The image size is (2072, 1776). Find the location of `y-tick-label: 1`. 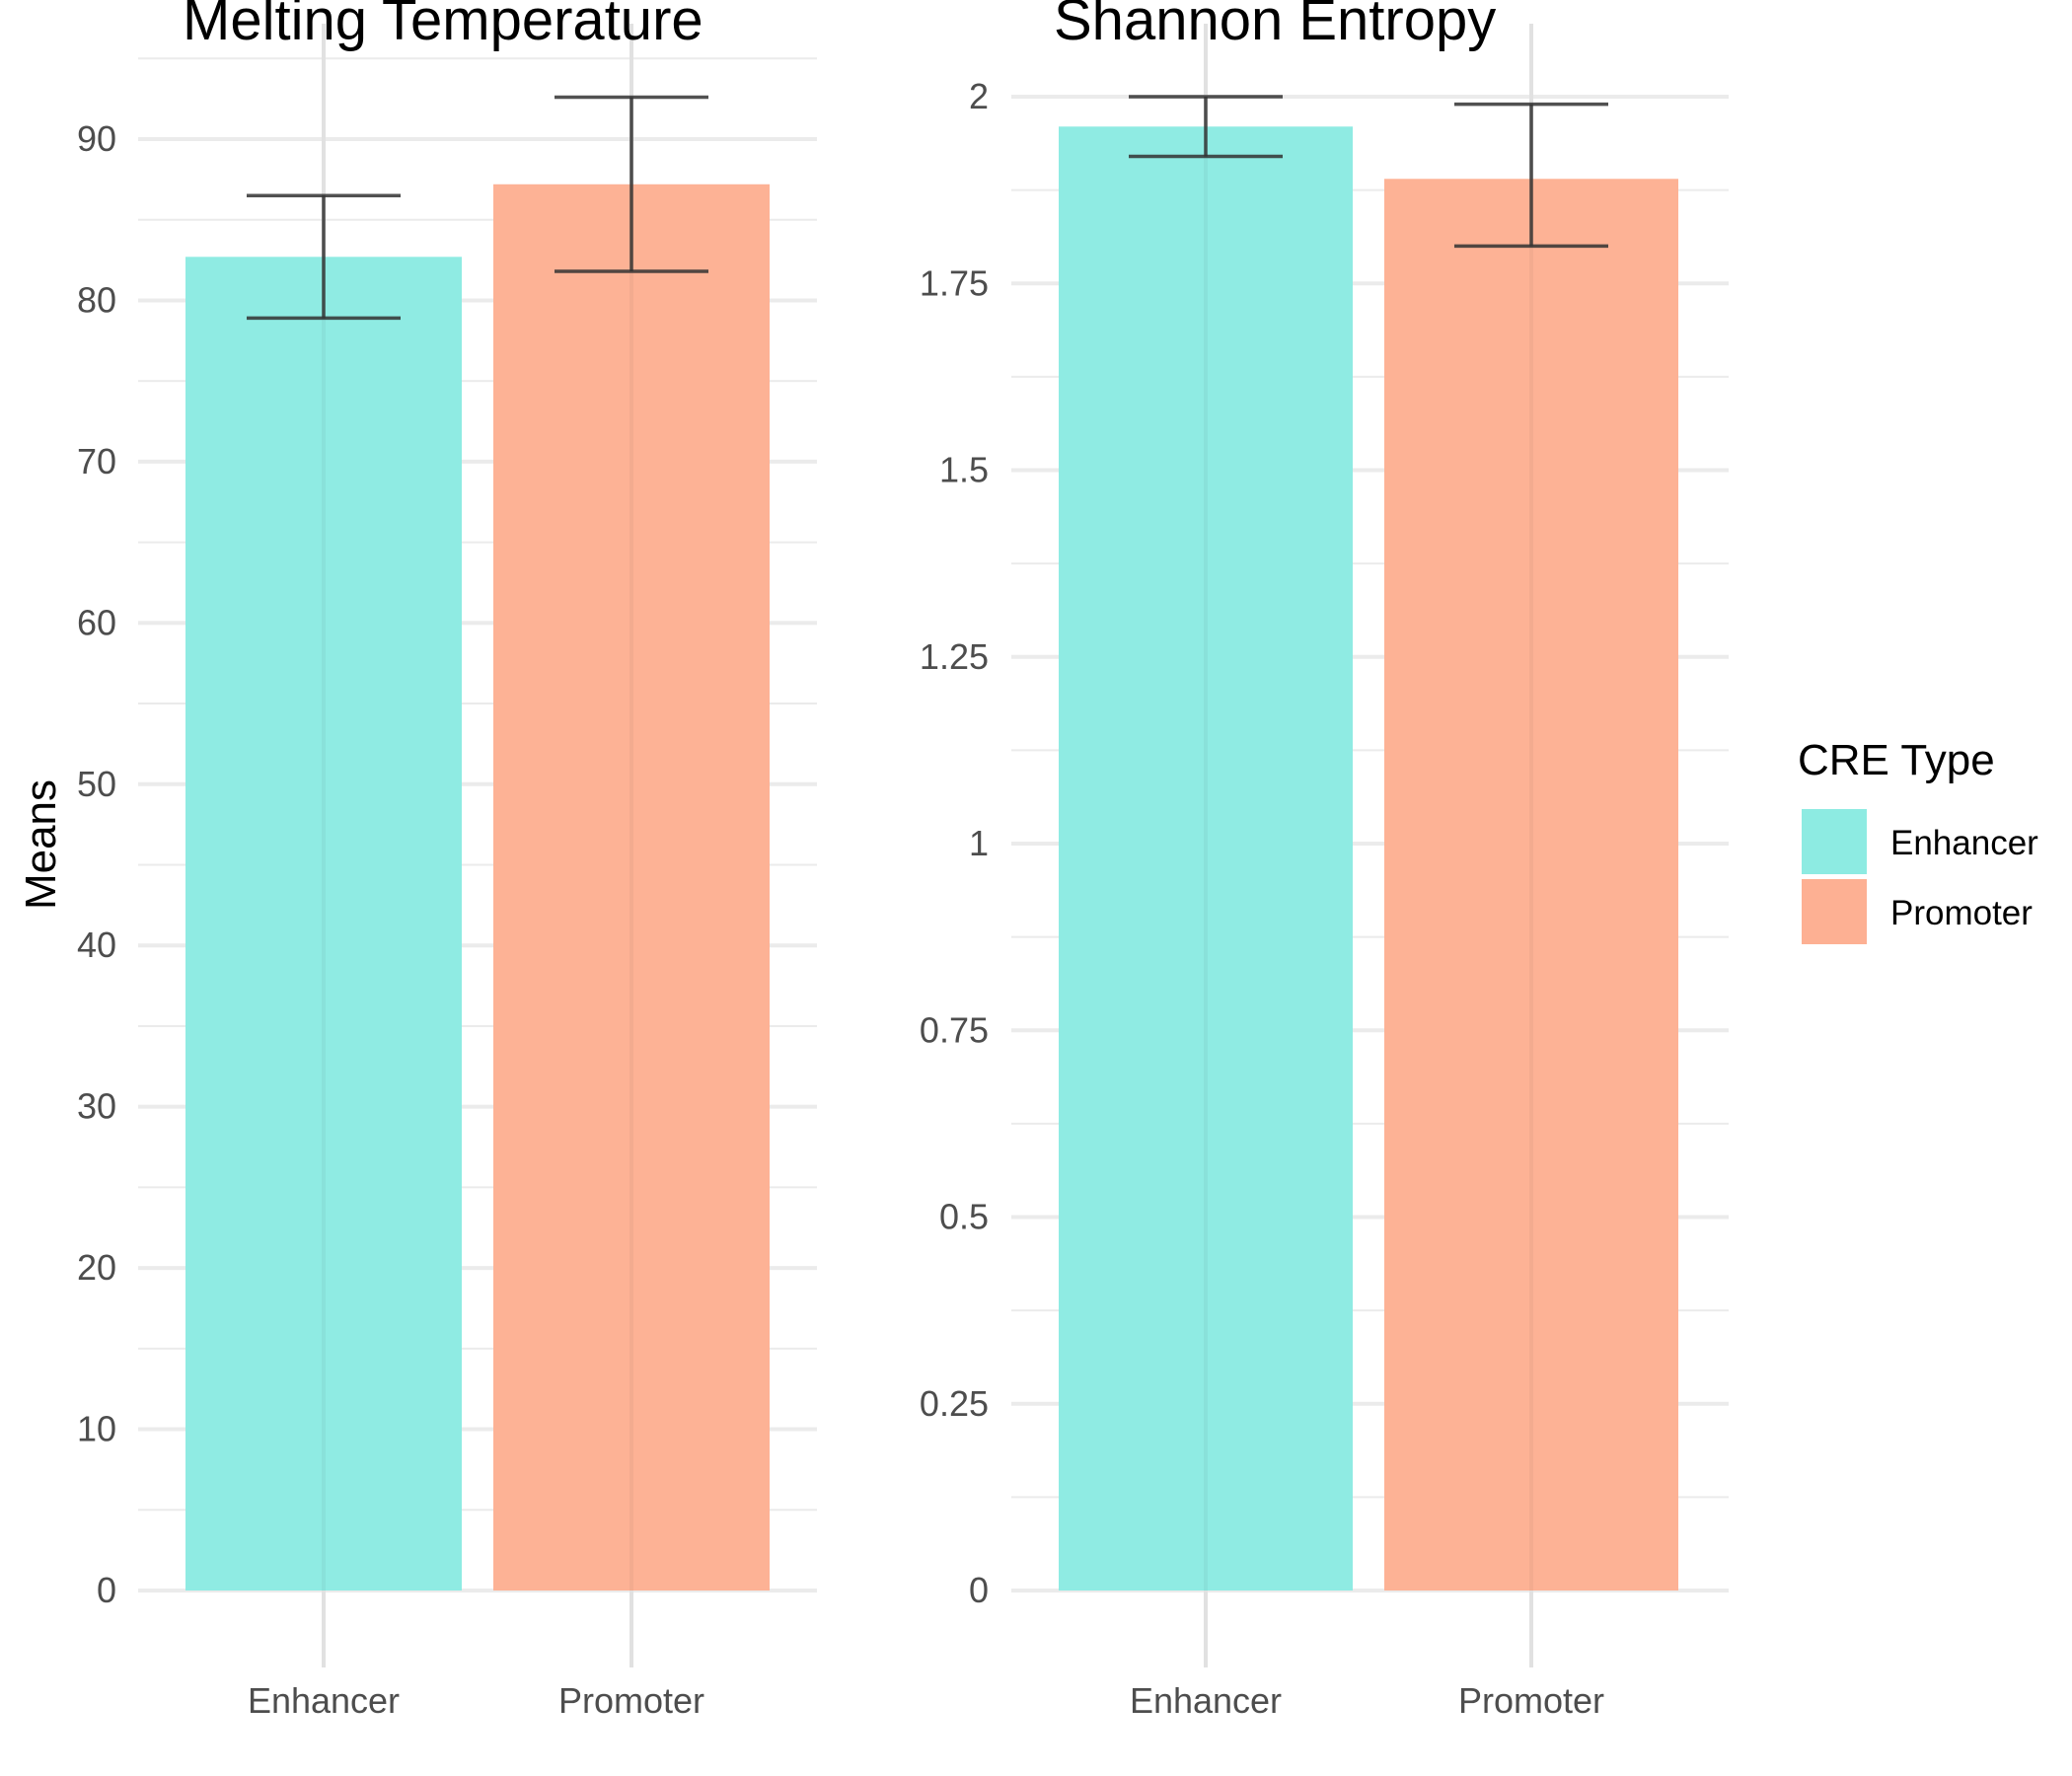

y-tick-label: 1 is located at coordinates (979, 843).